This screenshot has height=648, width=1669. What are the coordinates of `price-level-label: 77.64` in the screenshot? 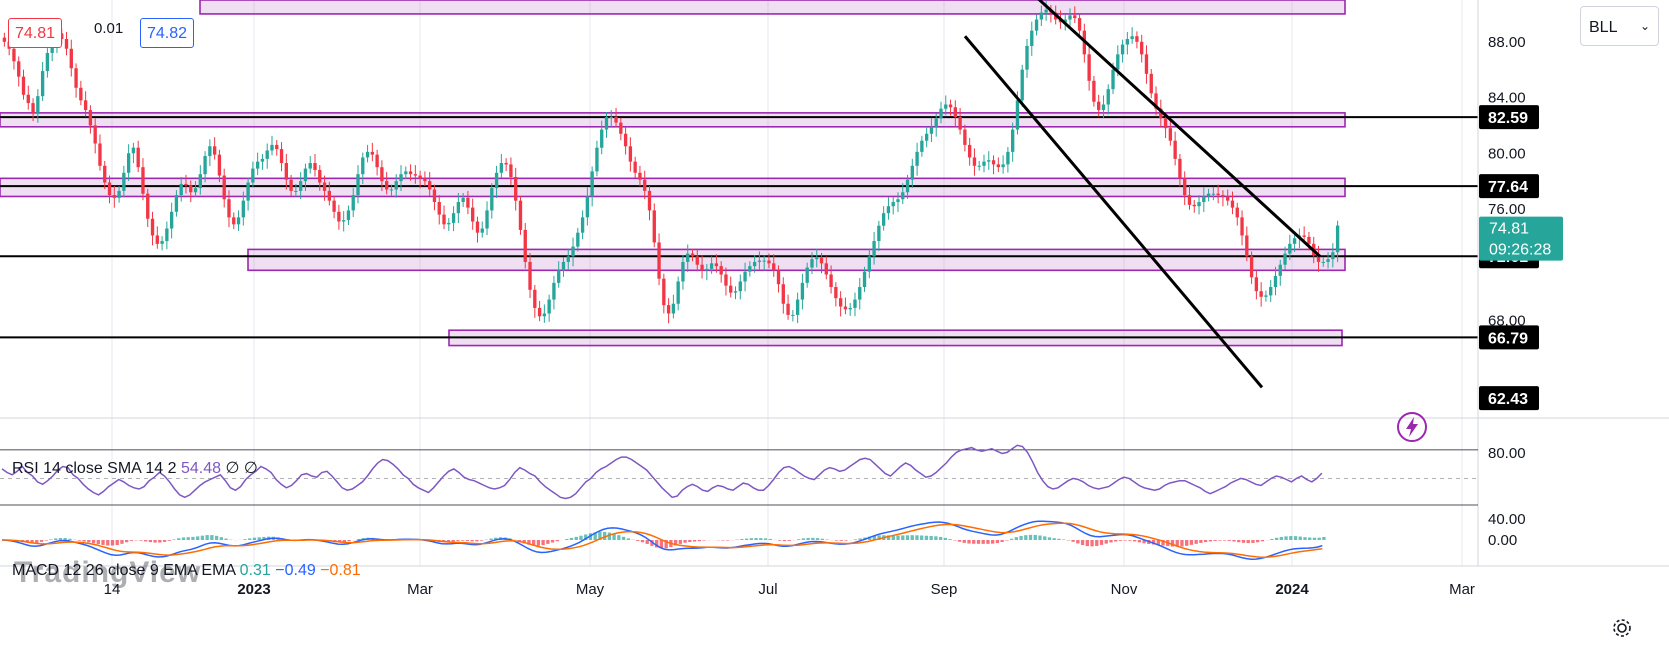 It's located at (1508, 187).